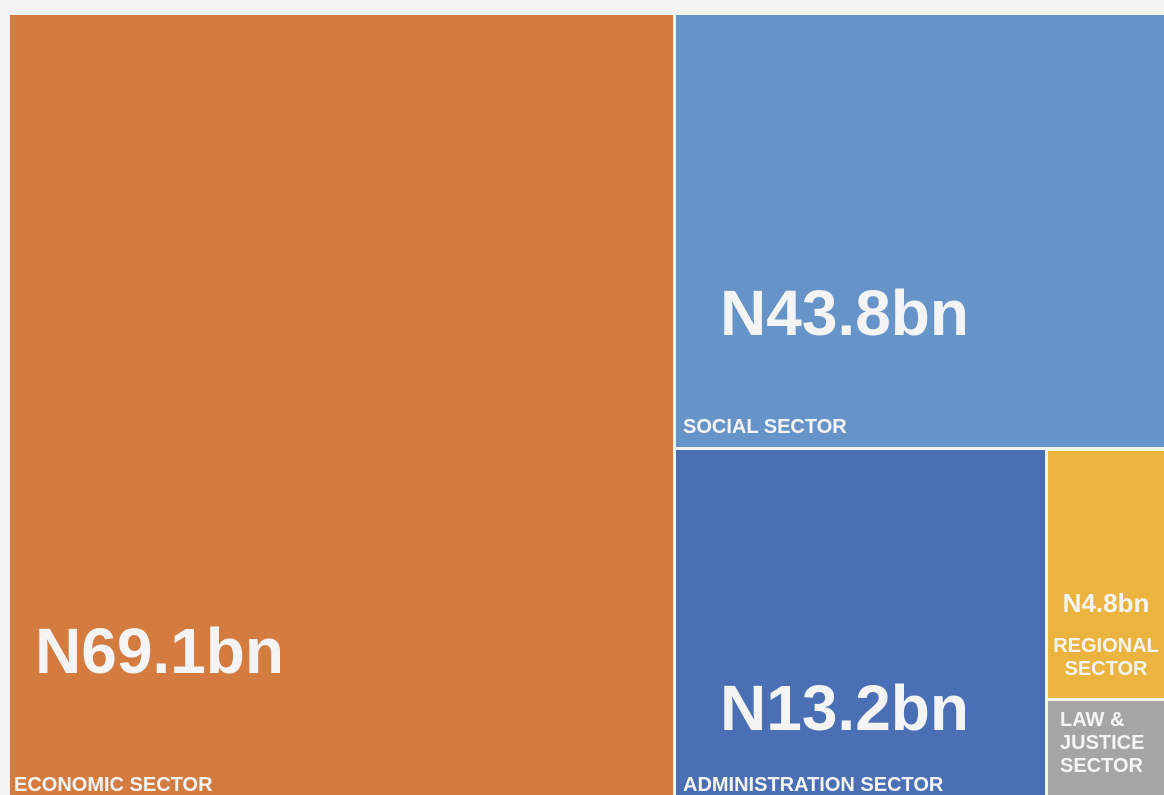 This screenshot has width=1164, height=795. I want to click on category-label: REGIONAL SECTOR, so click(1106, 657).